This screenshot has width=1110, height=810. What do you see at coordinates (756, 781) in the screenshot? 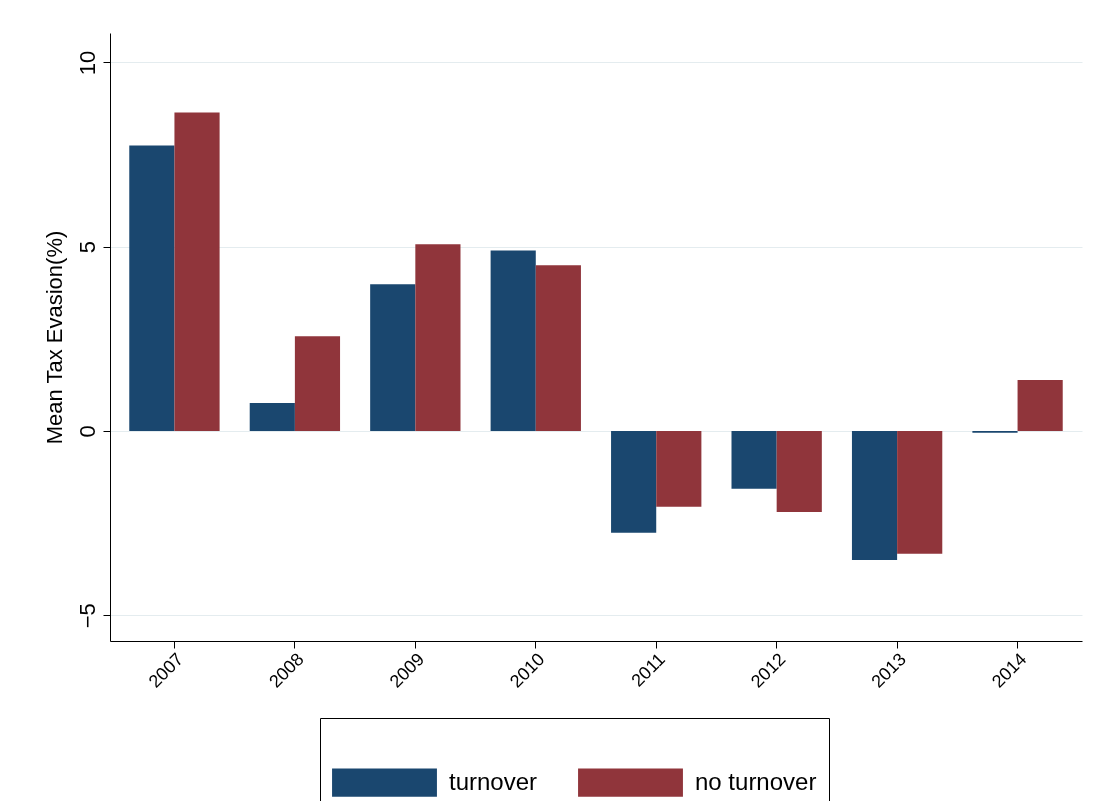
I see `legend-label: no turnover` at bounding box center [756, 781].